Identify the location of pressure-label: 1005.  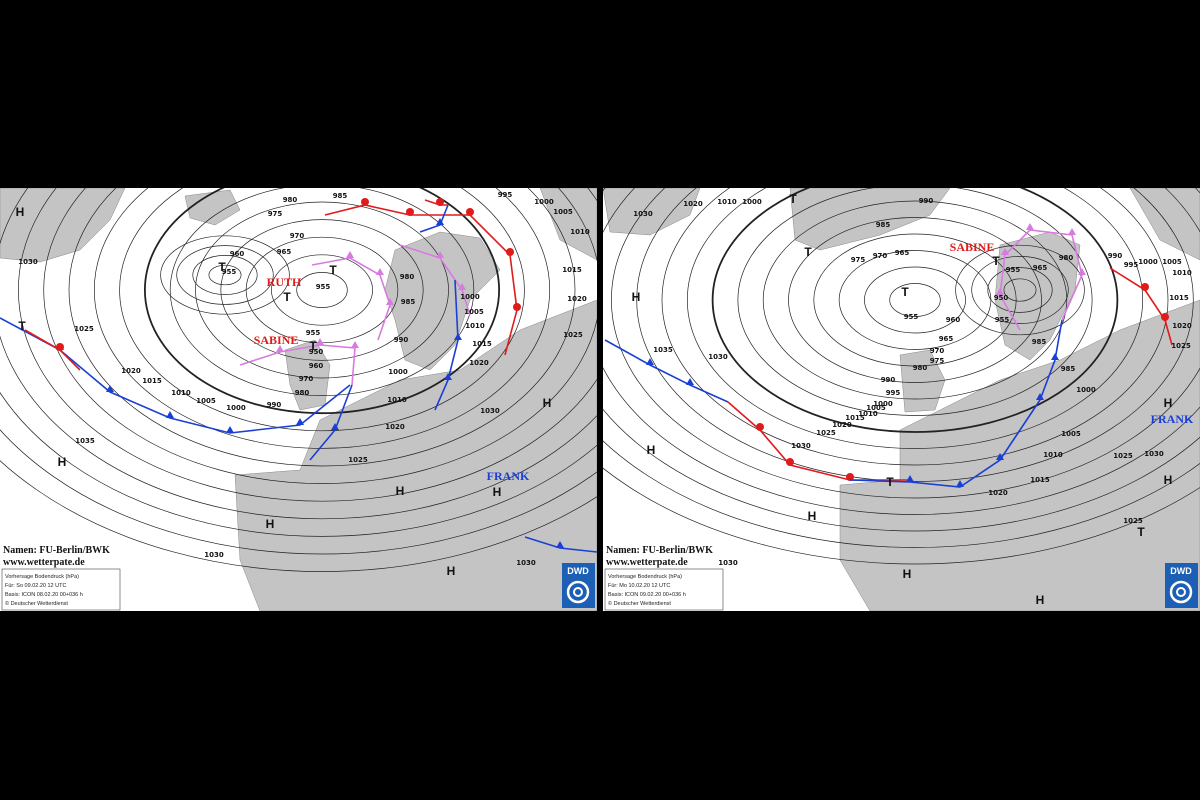
(474, 312).